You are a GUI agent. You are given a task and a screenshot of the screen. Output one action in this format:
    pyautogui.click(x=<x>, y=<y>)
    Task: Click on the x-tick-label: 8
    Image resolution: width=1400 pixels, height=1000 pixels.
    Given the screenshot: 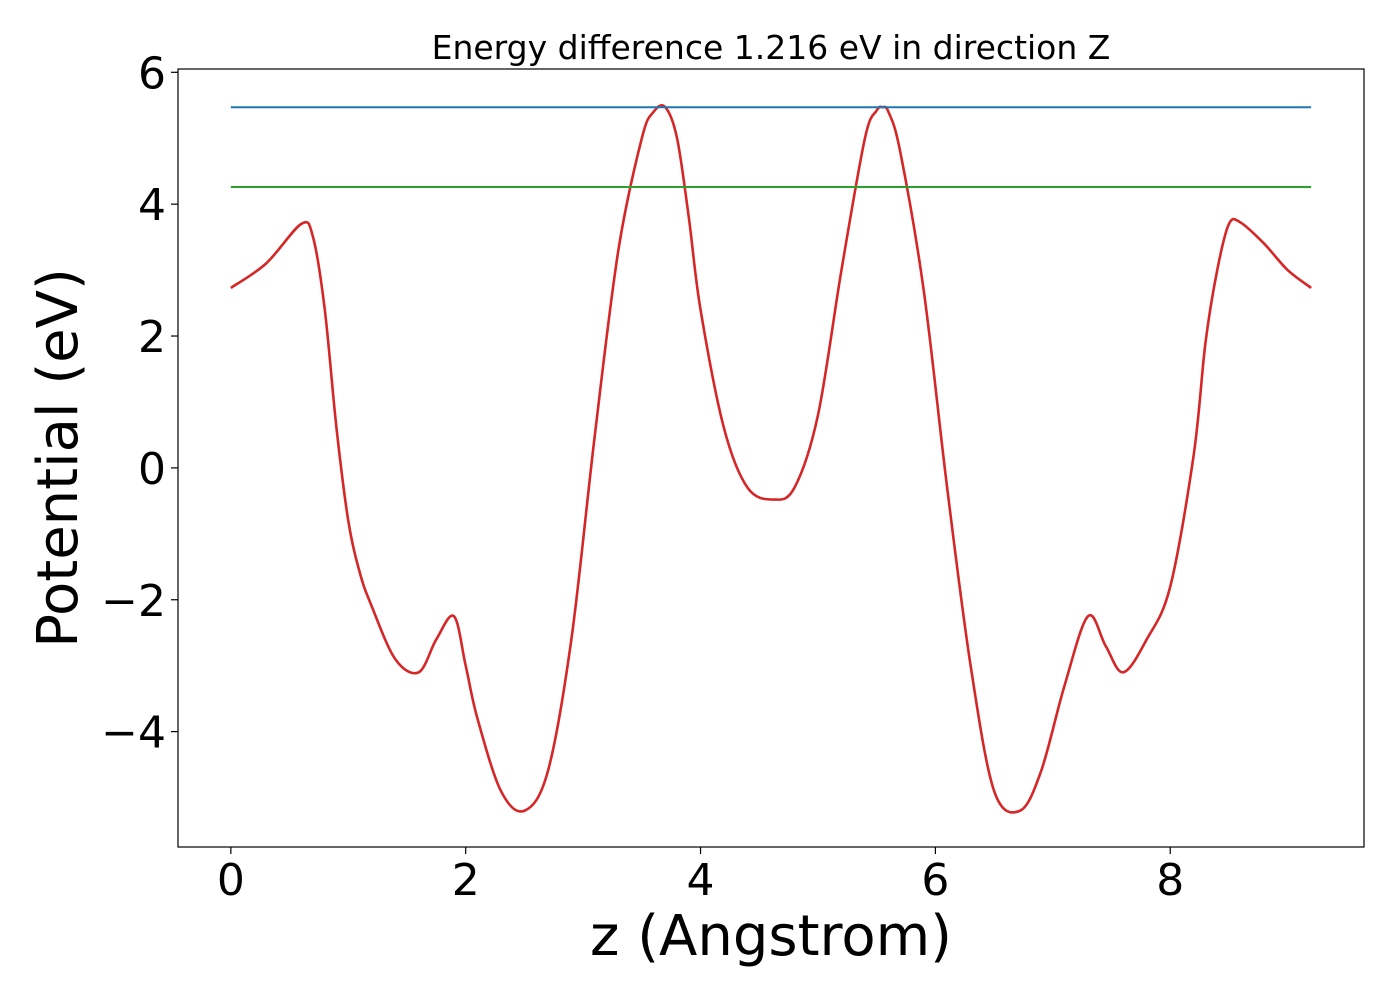 What is the action you would take?
    pyautogui.click(x=1170, y=880)
    